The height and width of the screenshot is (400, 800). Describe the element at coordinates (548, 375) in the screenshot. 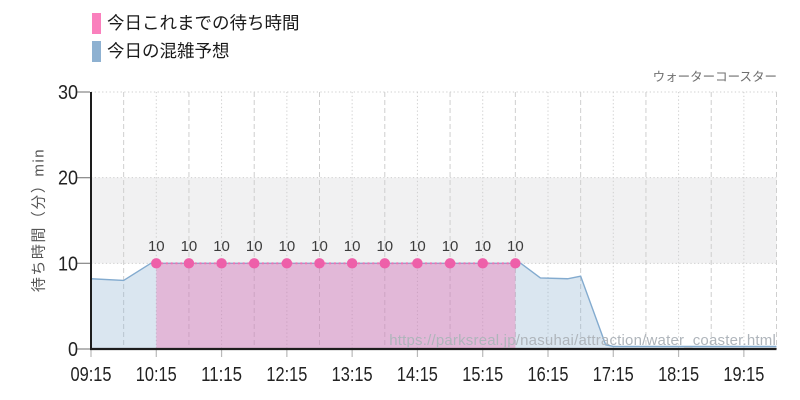

I see `x-tick-label: 16:15` at that location.